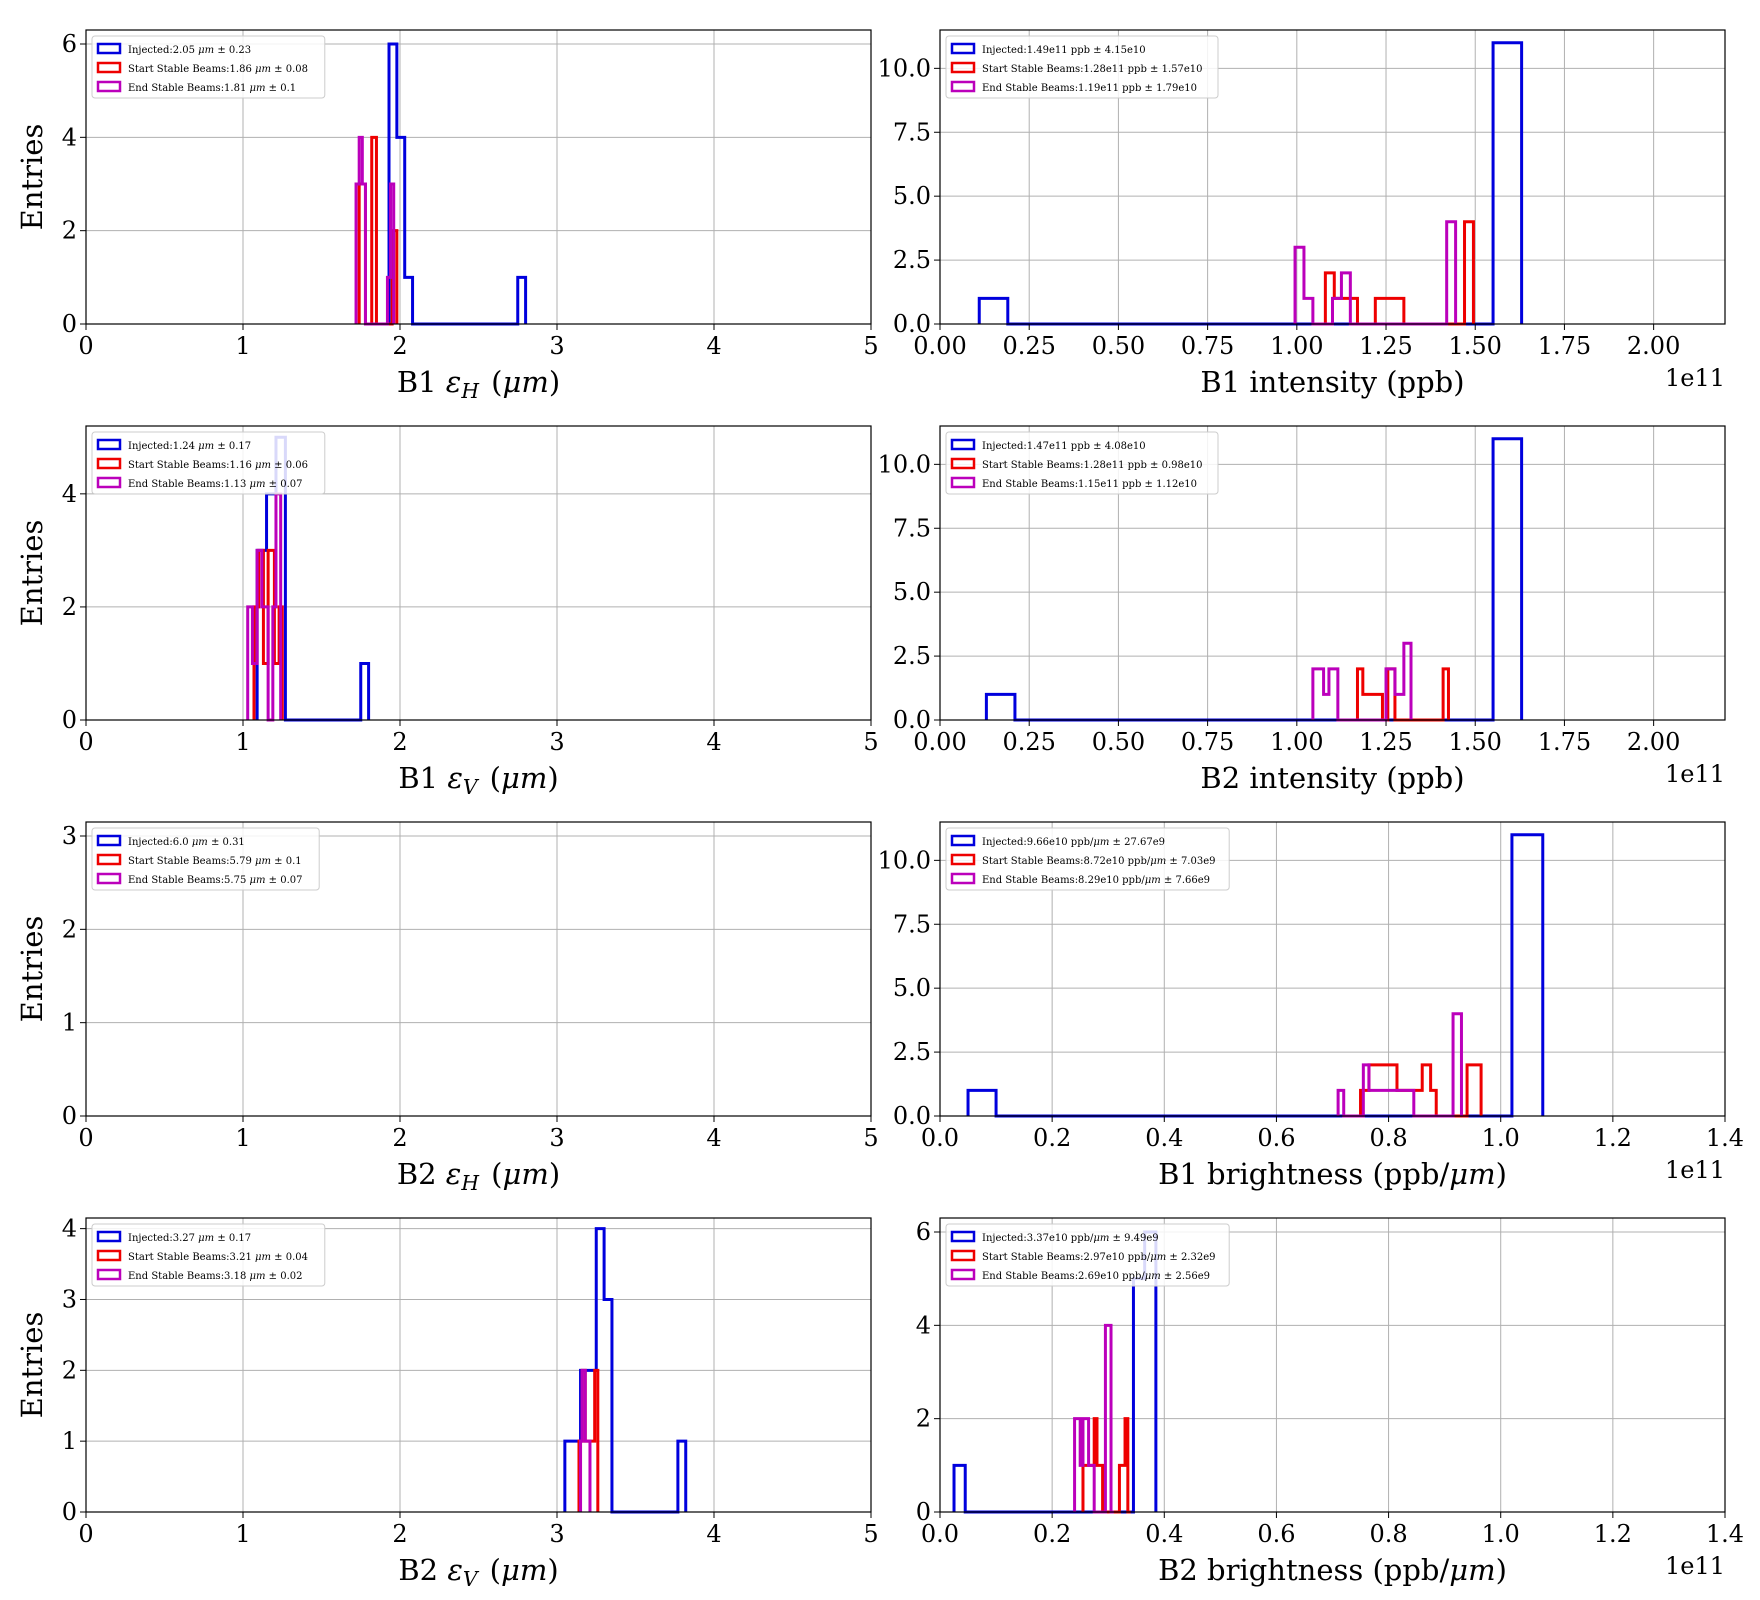  What do you see at coordinates (1332, 778) in the screenshot?
I see `x-axis-label: B2 intensity (ppb)` at bounding box center [1332, 778].